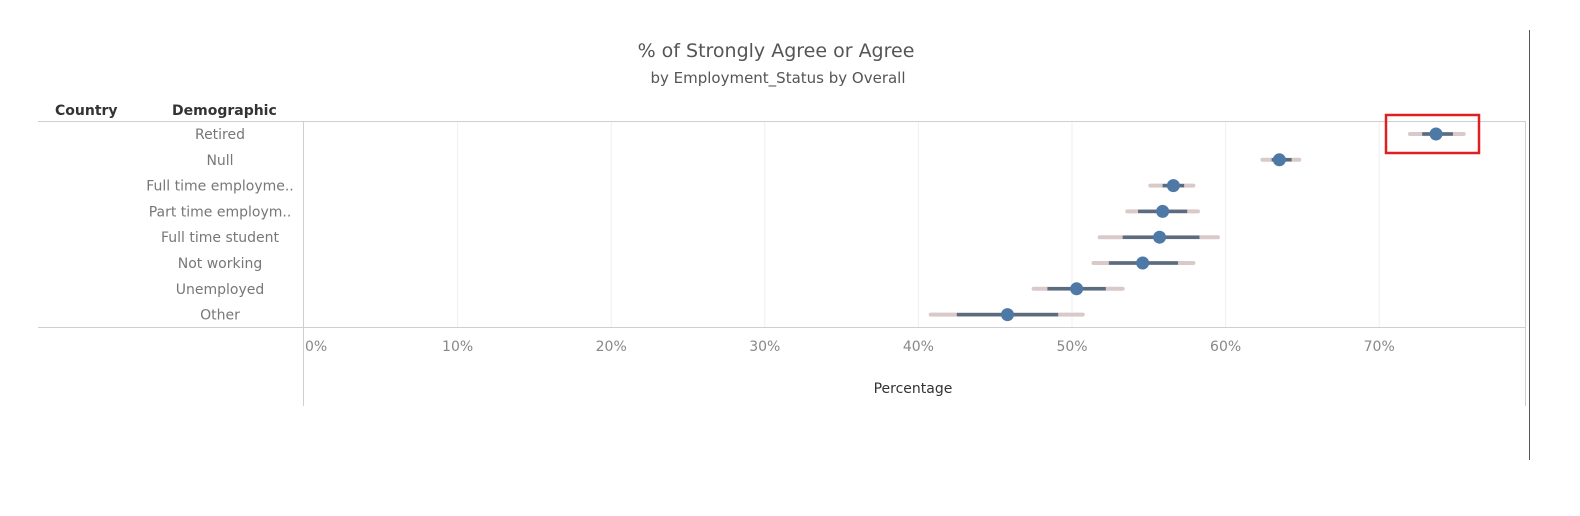 The height and width of the screenshot is (516, 1580). I want to click on row-label: Other, so click(220, 316).